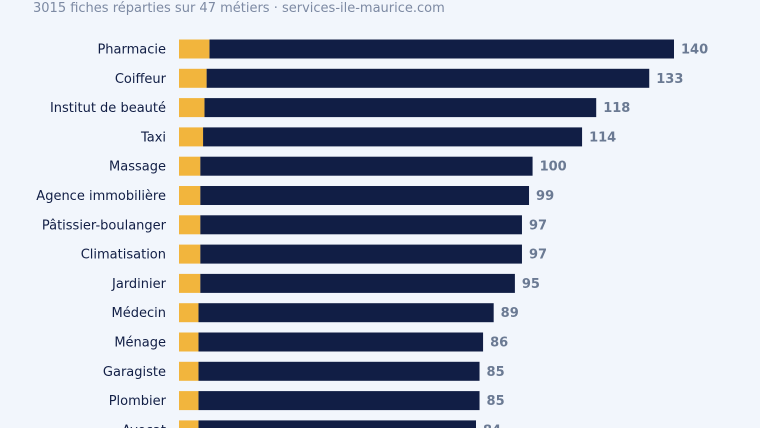  I want to click on value-label: 95, so click(531, 284).